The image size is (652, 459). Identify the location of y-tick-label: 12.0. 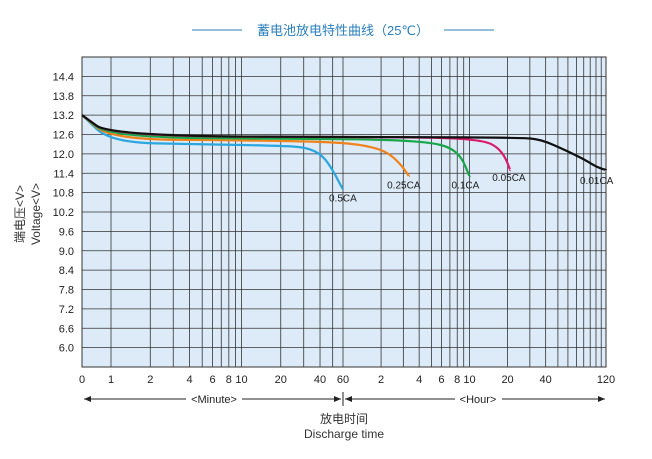
(63, 155).